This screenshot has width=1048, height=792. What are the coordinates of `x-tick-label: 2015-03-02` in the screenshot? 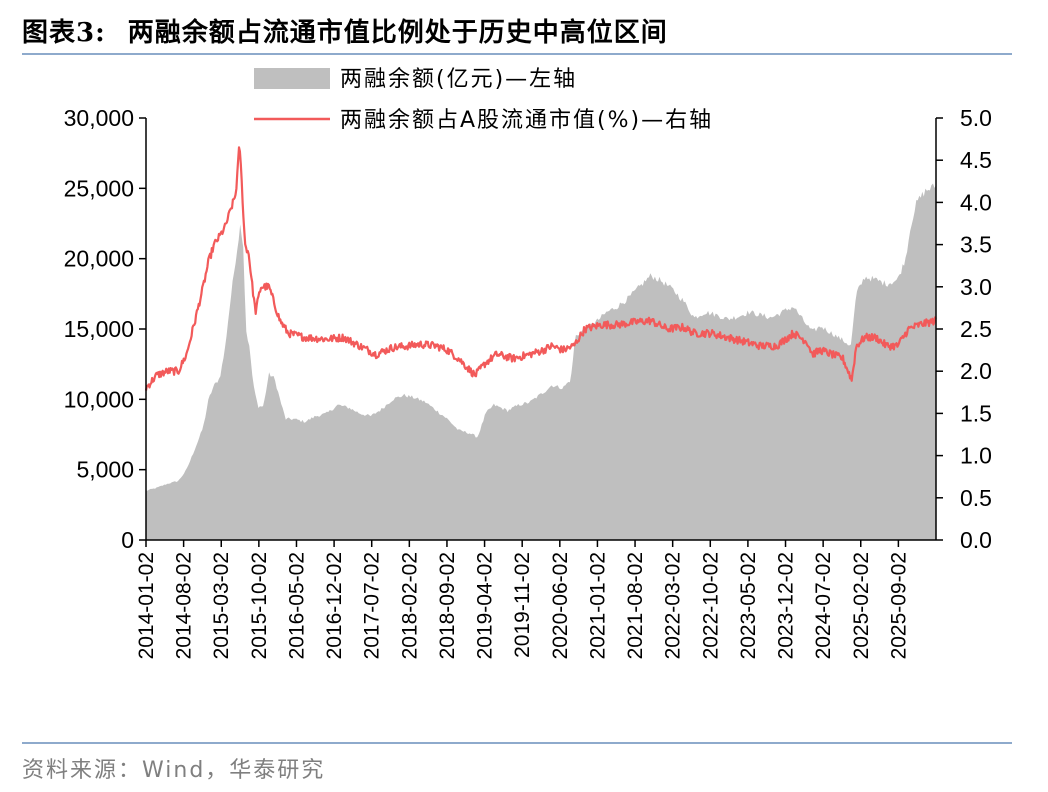 It's located at (221, 605).